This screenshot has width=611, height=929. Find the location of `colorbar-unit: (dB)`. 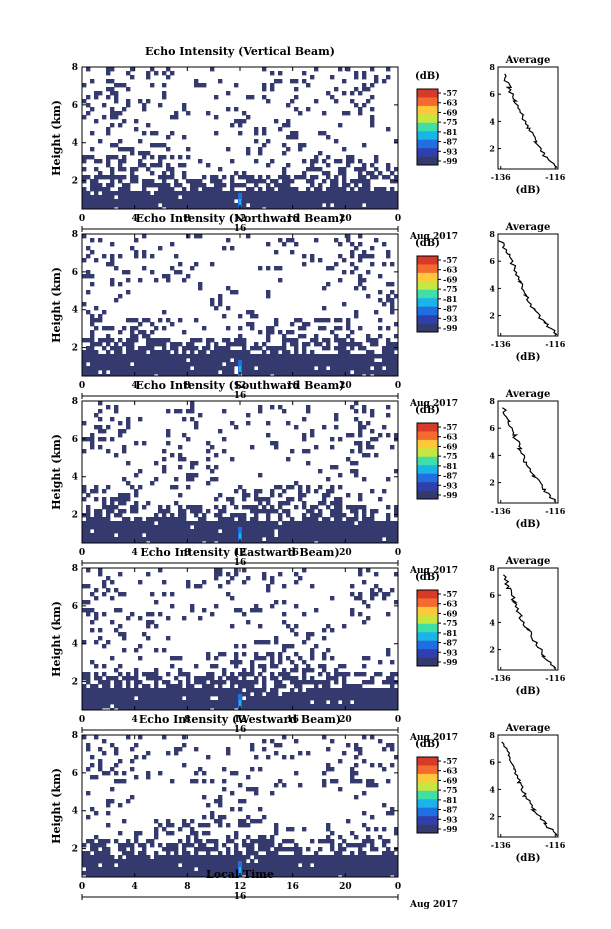

colorbar-unit: (dB) is located at coordinates (427, 243).